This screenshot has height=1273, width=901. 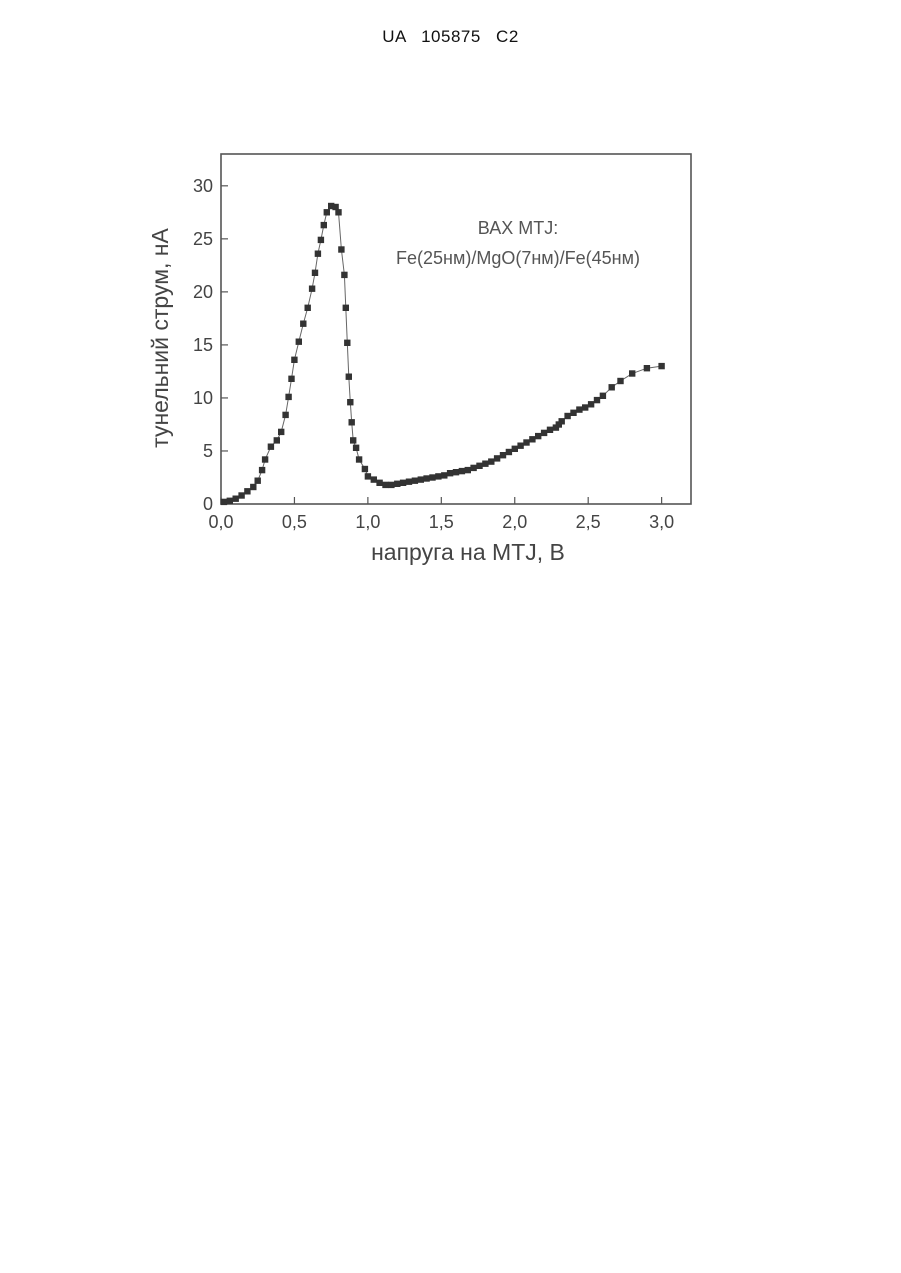 I want to click on y-tick-label: 10, so click(x=203, y=398).